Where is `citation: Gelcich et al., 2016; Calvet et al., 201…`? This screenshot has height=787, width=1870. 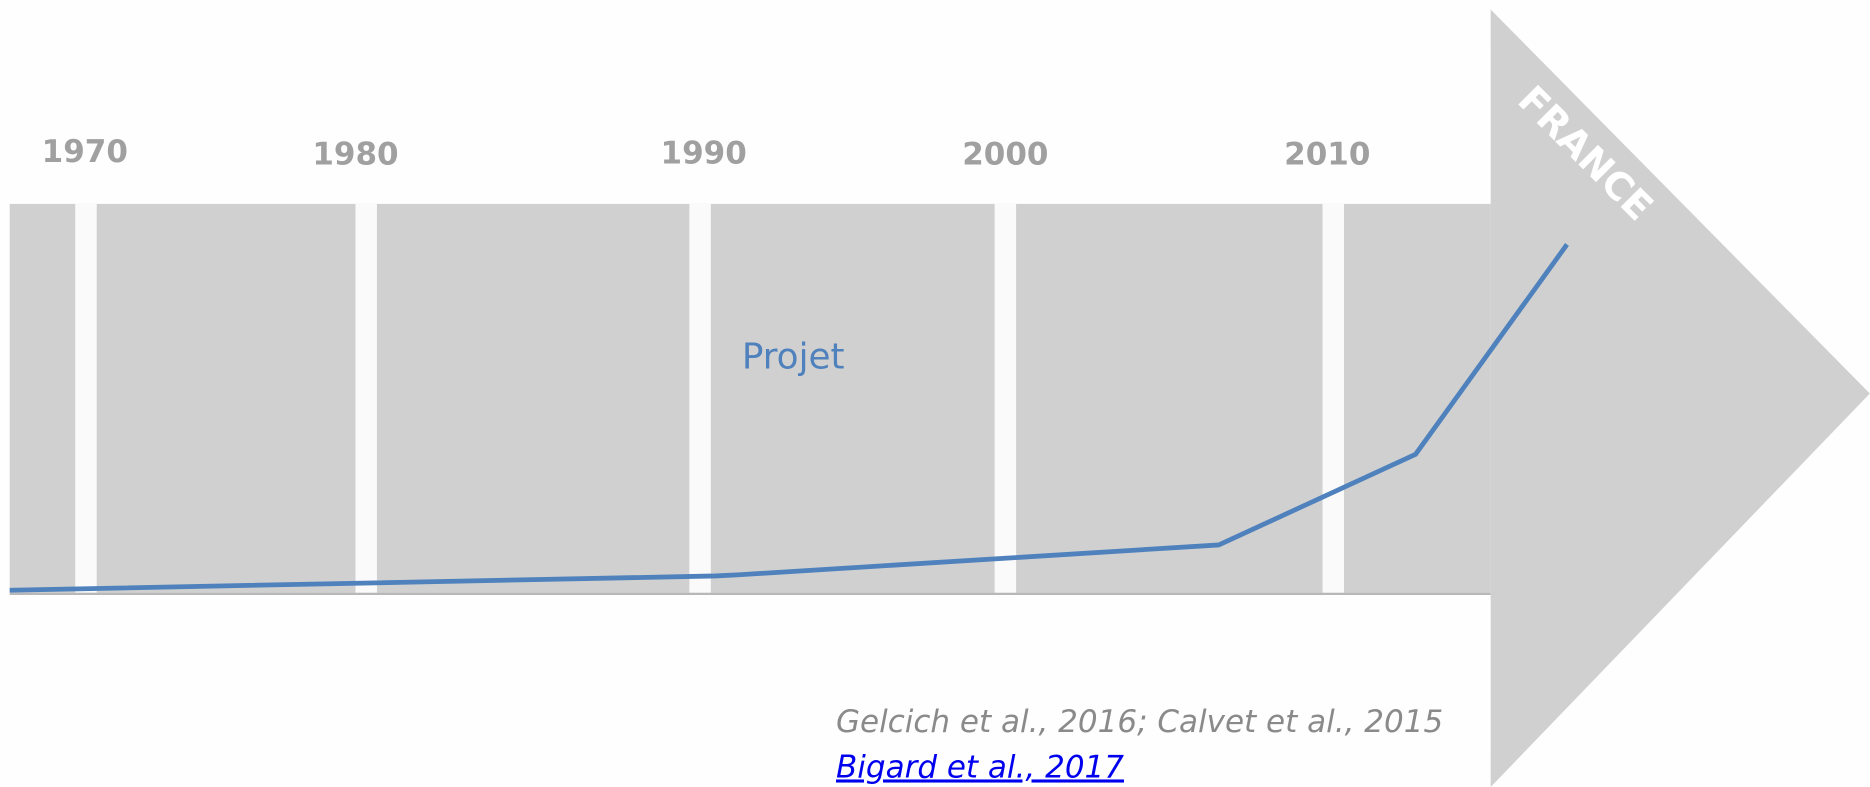
citation: Gelcich et al., 2016; Calvet et al., 201… is located at coordinates (1139, 722).